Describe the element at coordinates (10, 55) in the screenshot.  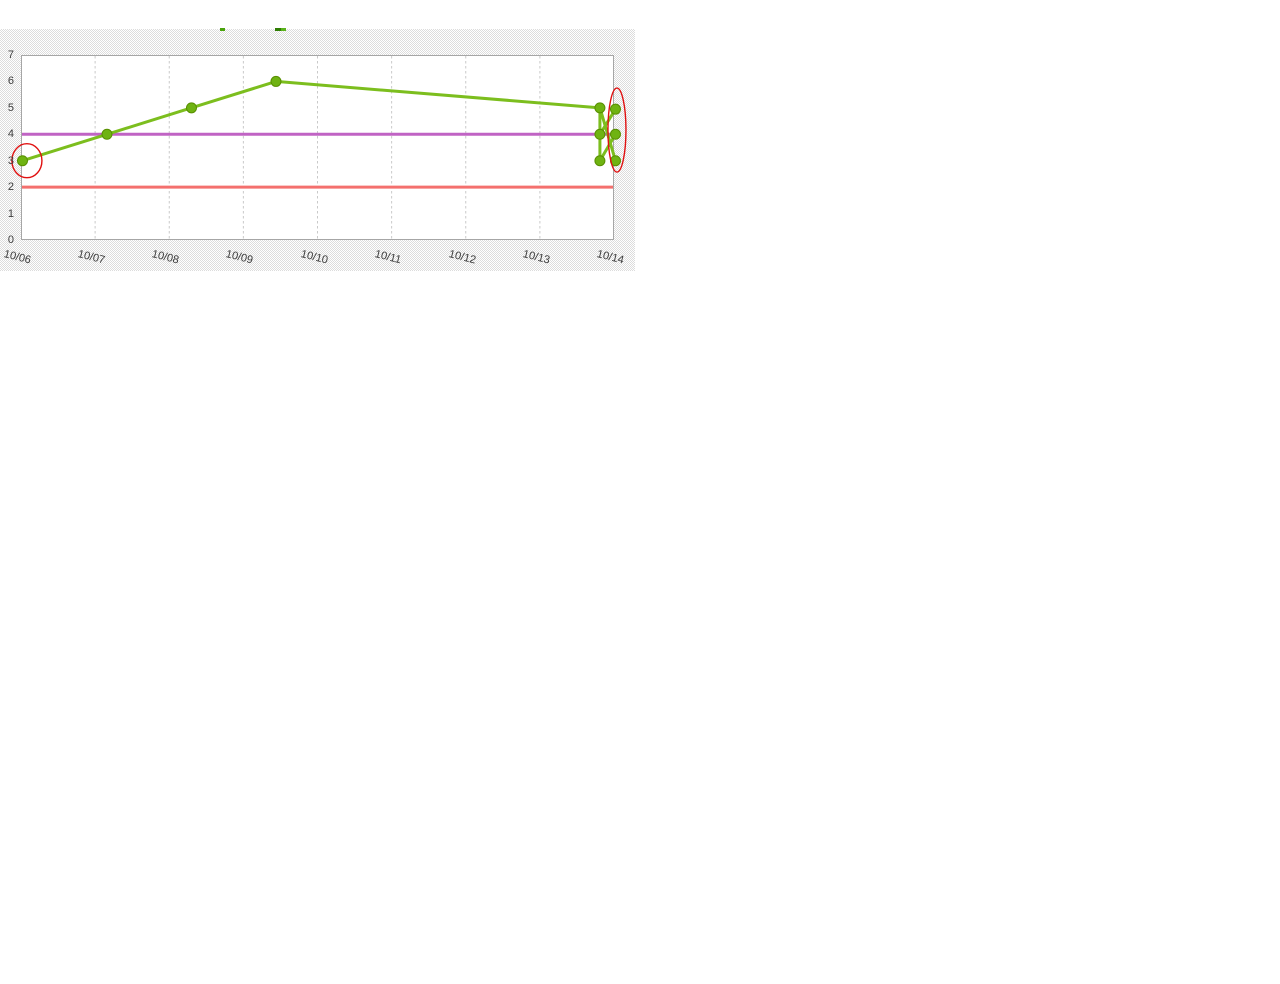
I see `y-tick-label: 7` at that location.